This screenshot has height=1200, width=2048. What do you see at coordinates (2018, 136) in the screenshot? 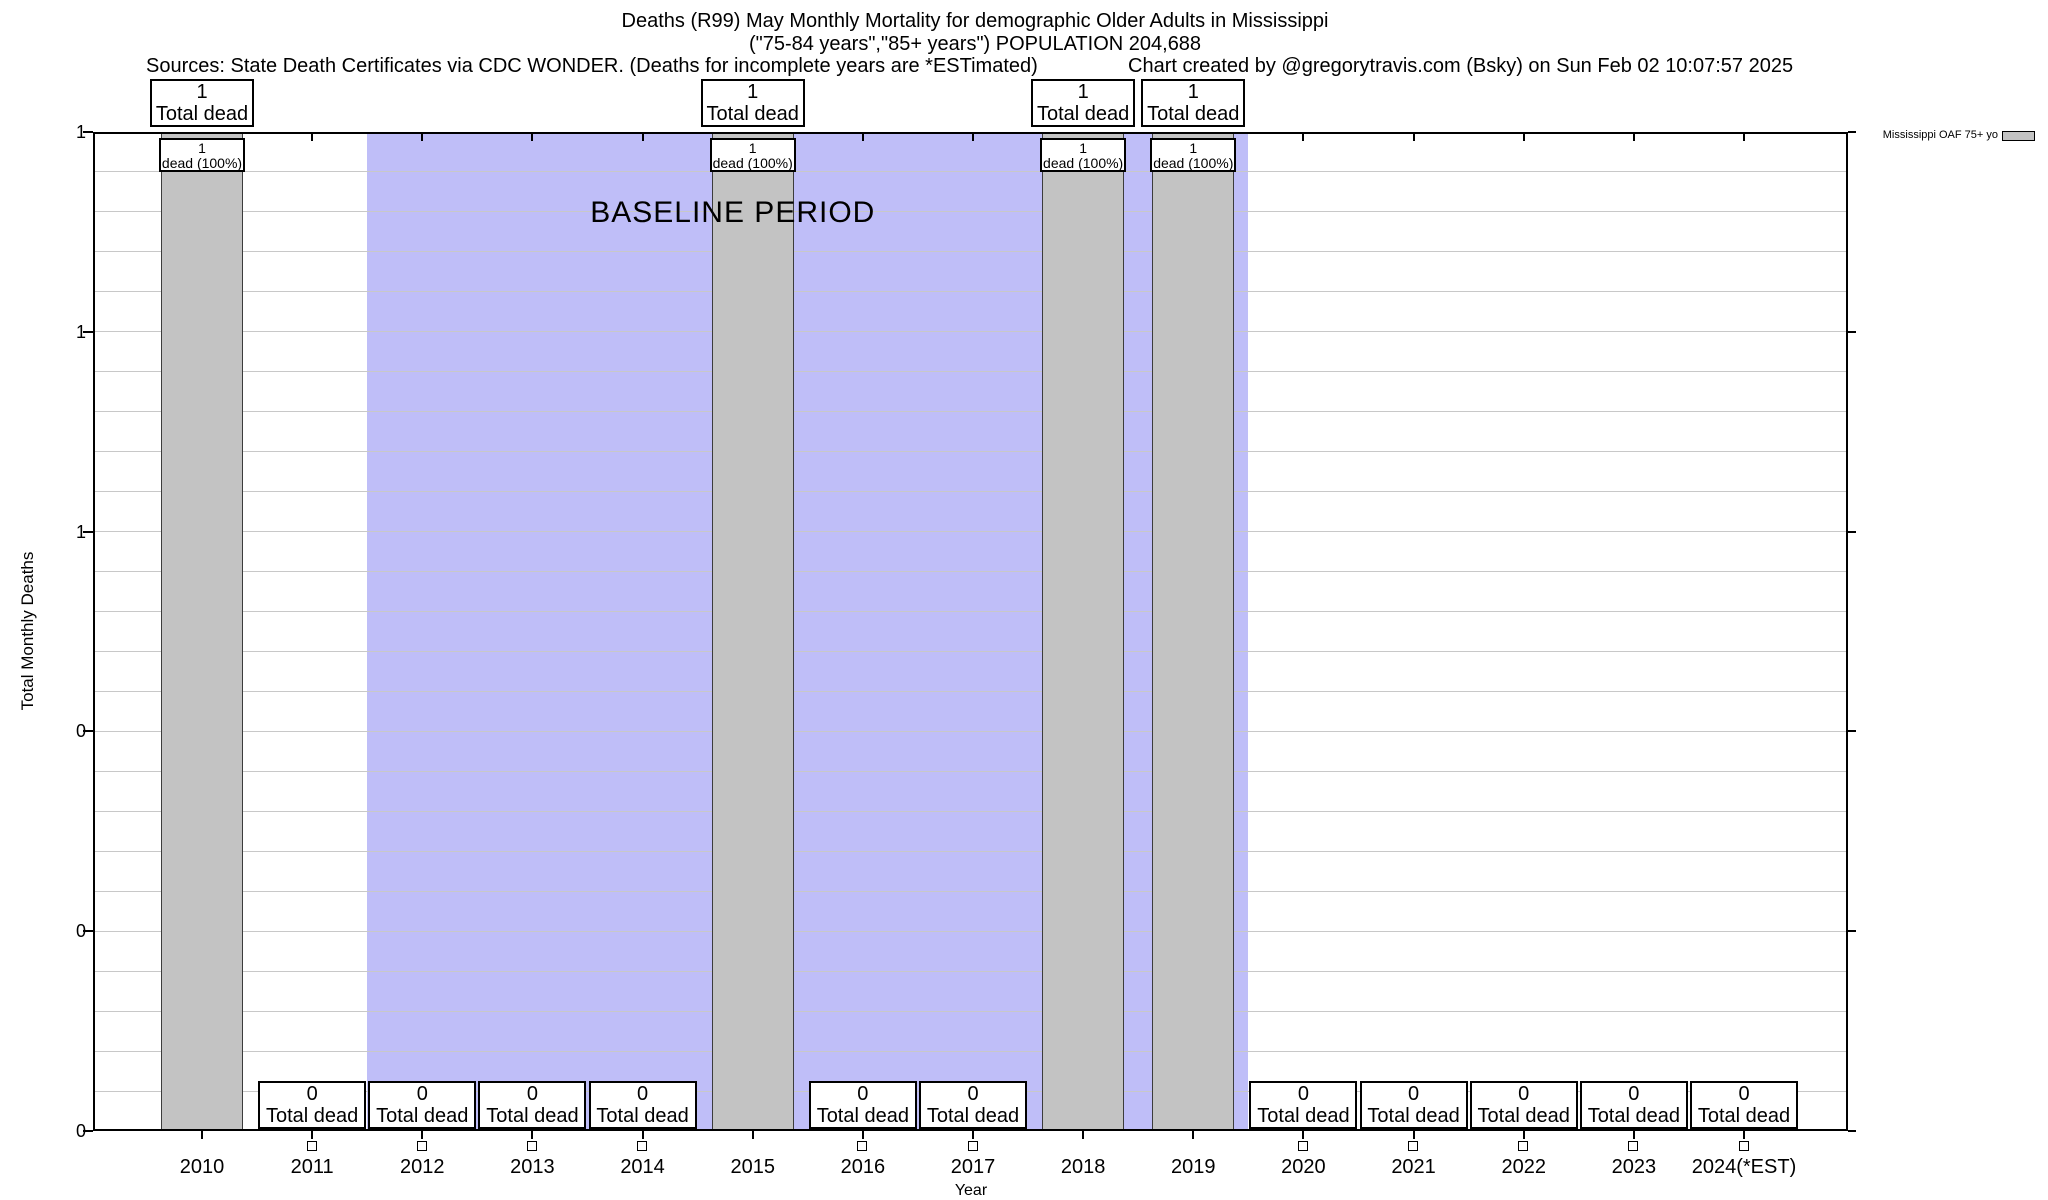
I see `legend-bar-swatch-icon` at bounding box center [2018, 136].